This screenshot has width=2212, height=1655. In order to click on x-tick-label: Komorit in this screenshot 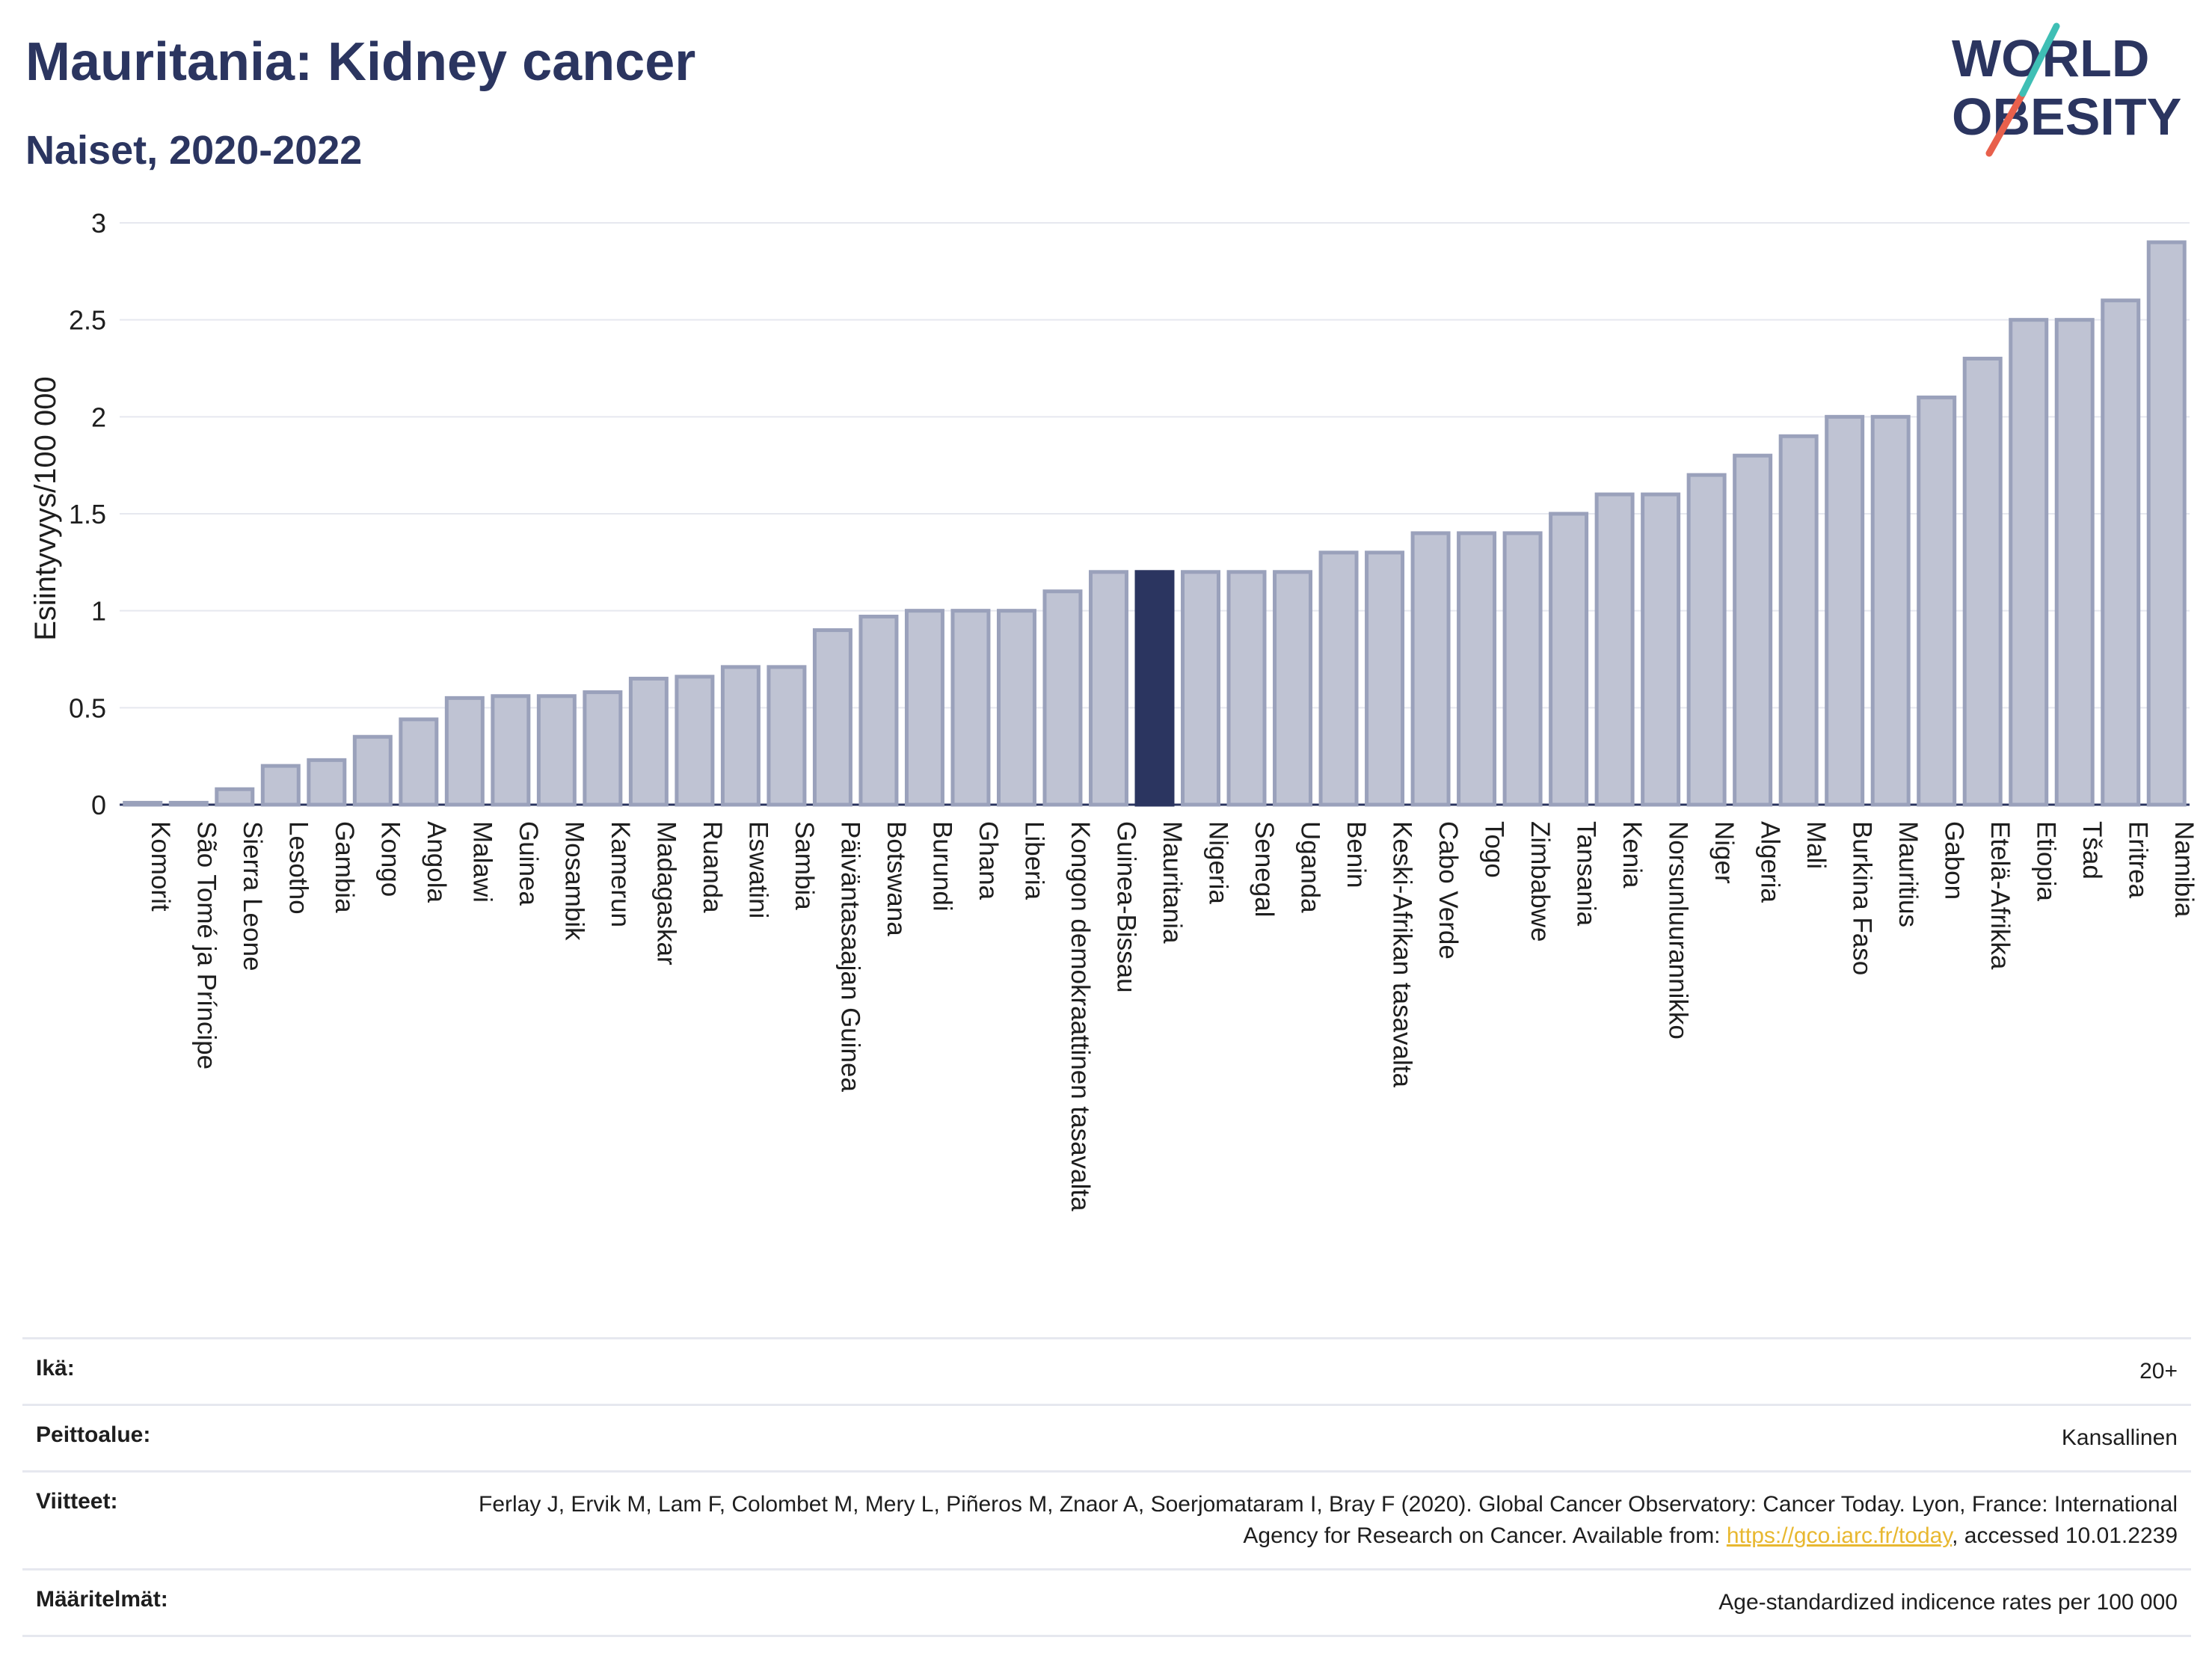, I will do `click(160, 866)`.